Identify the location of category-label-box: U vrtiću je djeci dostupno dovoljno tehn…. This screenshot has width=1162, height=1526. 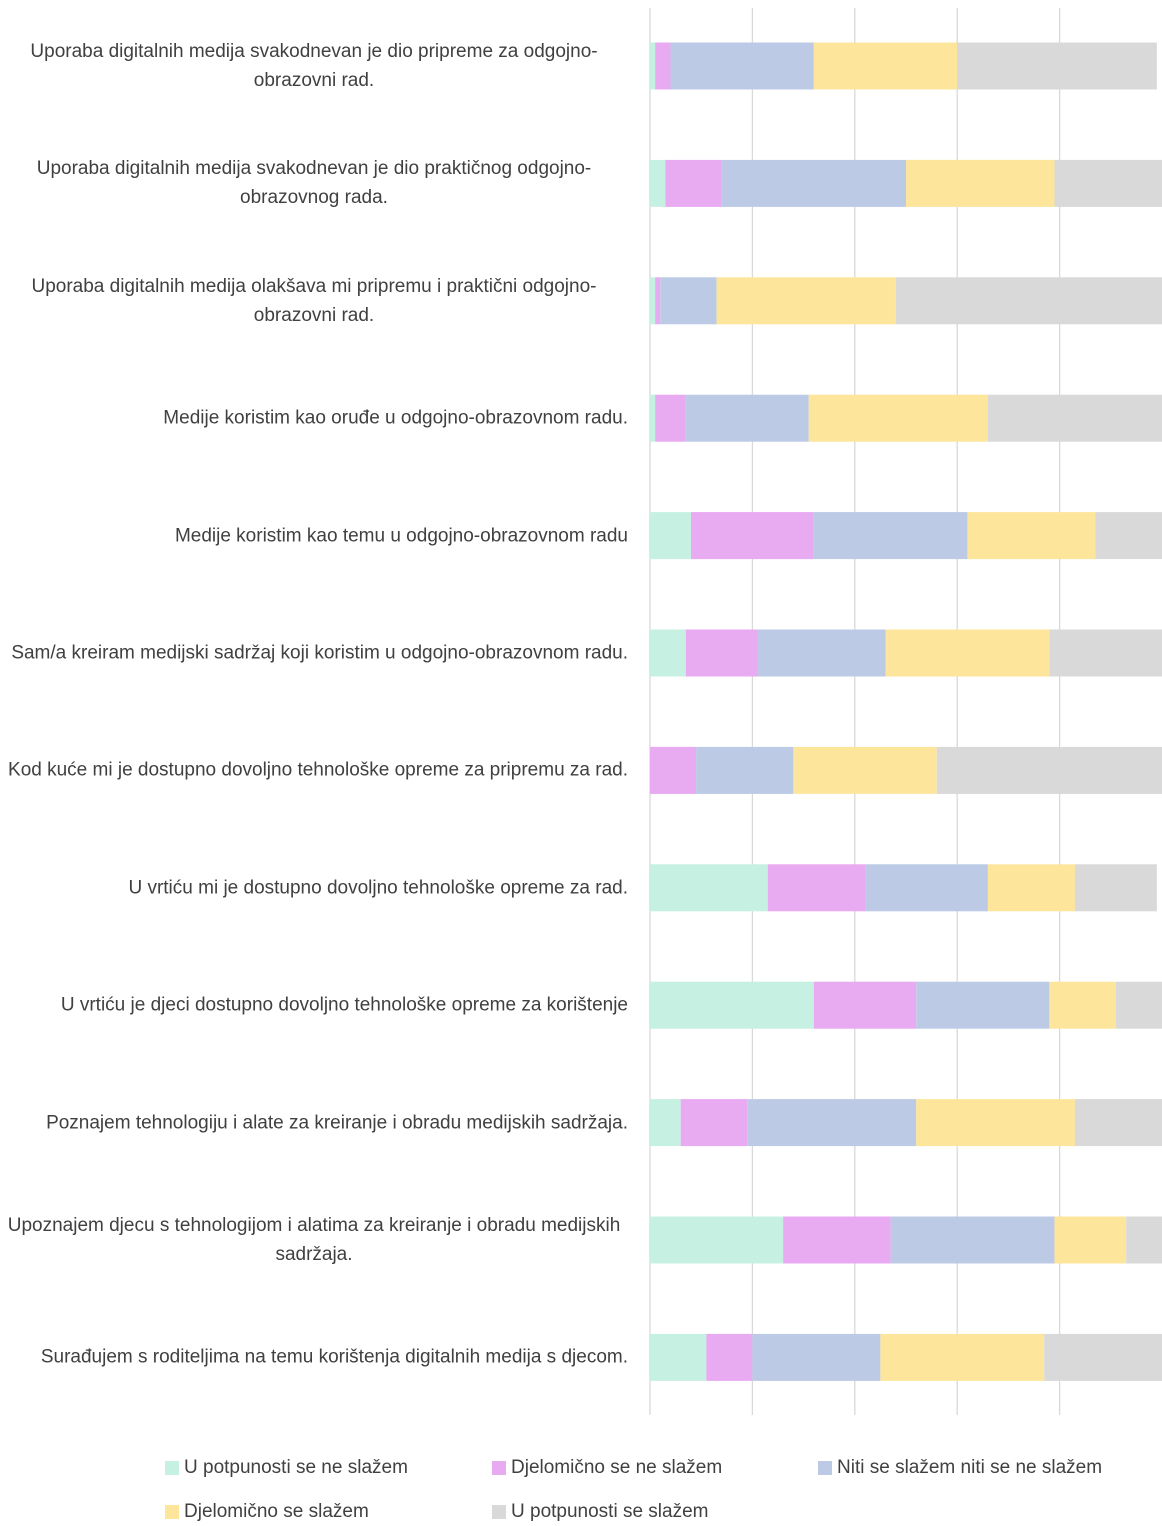
(314, 1005).